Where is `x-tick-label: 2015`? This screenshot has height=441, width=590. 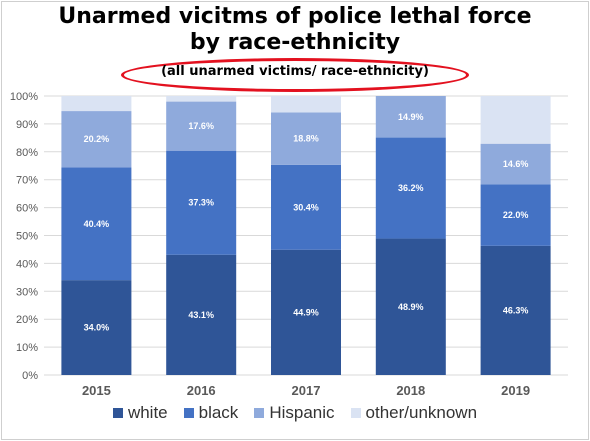
x-tick-label: 2015 is located at coordinates (96, 390).